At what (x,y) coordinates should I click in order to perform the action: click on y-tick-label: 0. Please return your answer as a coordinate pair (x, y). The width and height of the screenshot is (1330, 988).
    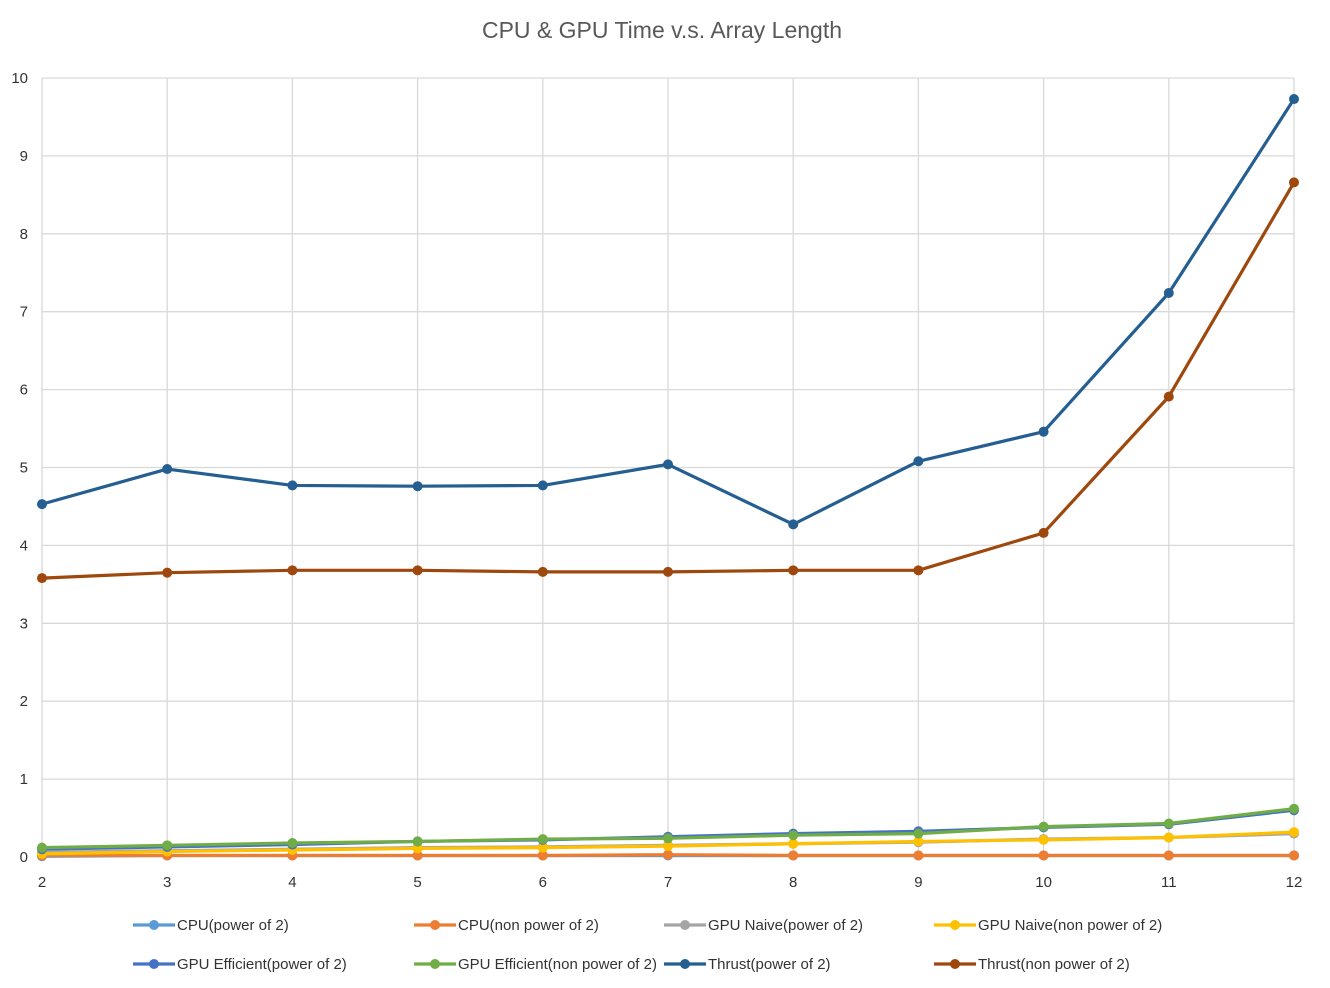
    Looking at the image, I should click on (24, 857).